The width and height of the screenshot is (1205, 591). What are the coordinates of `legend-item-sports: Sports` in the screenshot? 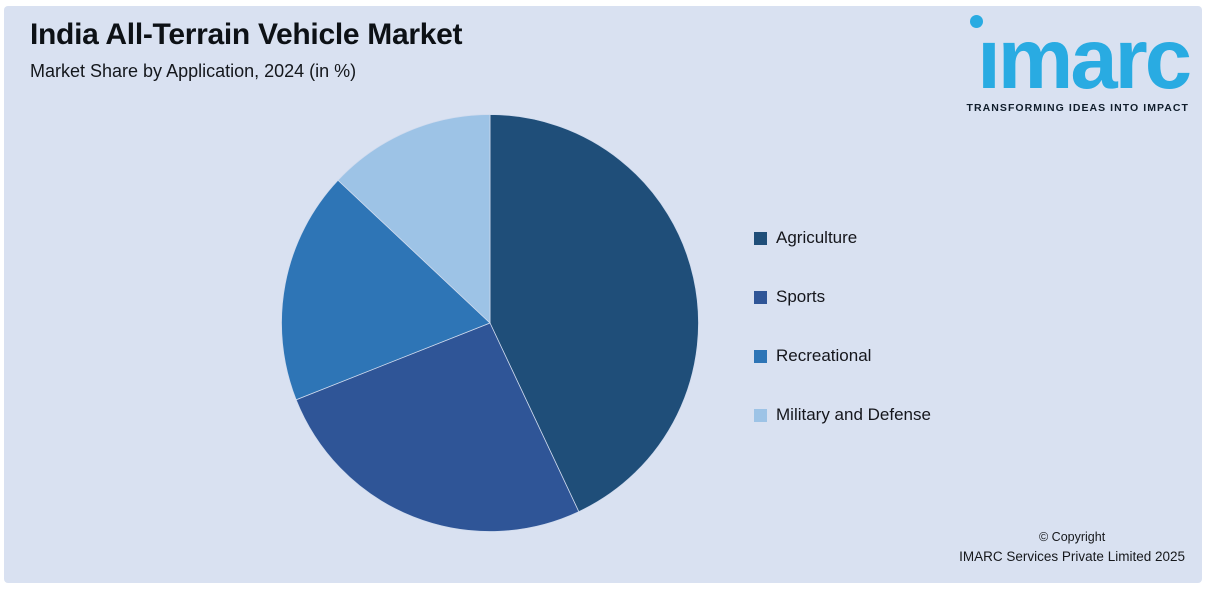 It's located at (842, 297).